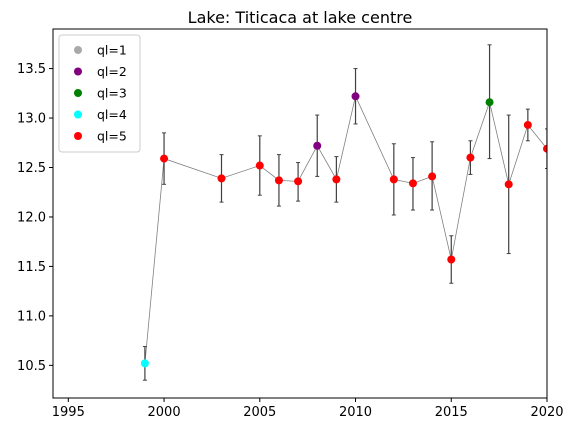 The image size is (574, 435). I want to click on legend-label: ql=5, so click(112, 136).